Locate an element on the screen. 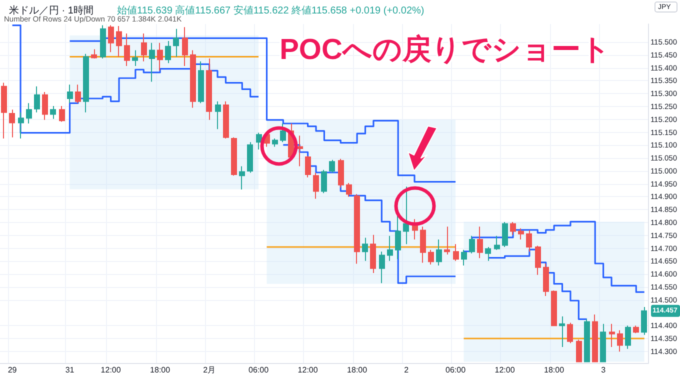 Image resolution: width=680 pixels, height=377 pixels. x-tick-label: 2月 is located at coordinates (209, 370).